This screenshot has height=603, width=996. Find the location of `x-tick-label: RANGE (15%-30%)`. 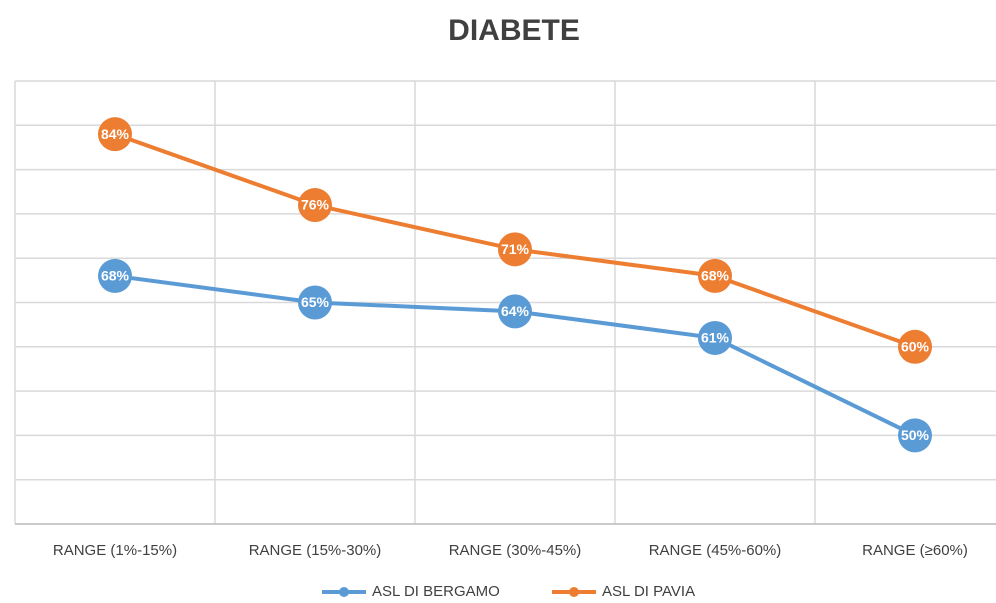

x-tick-label: RANGE (15%-30%) is located at coordinates (315, 550).